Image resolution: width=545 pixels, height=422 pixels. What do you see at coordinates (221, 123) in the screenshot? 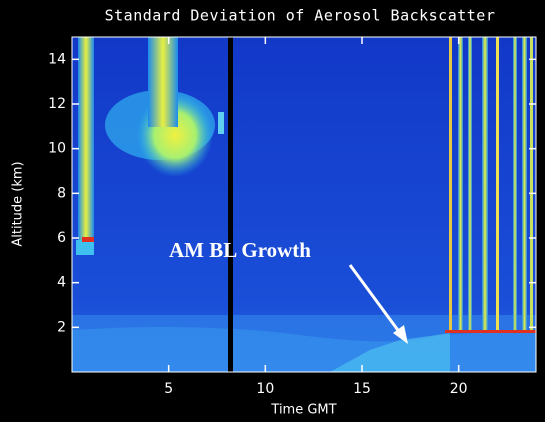
I see `cloud` at bounding box center [221, 123].